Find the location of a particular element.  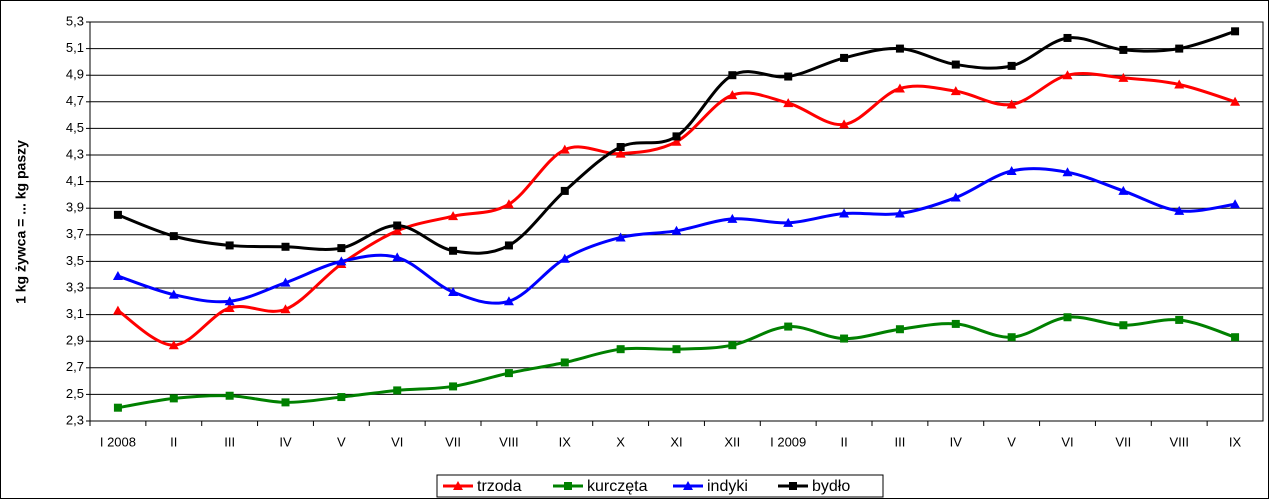

x-tick-label: I 2008 is located at coordinates (118, 441).